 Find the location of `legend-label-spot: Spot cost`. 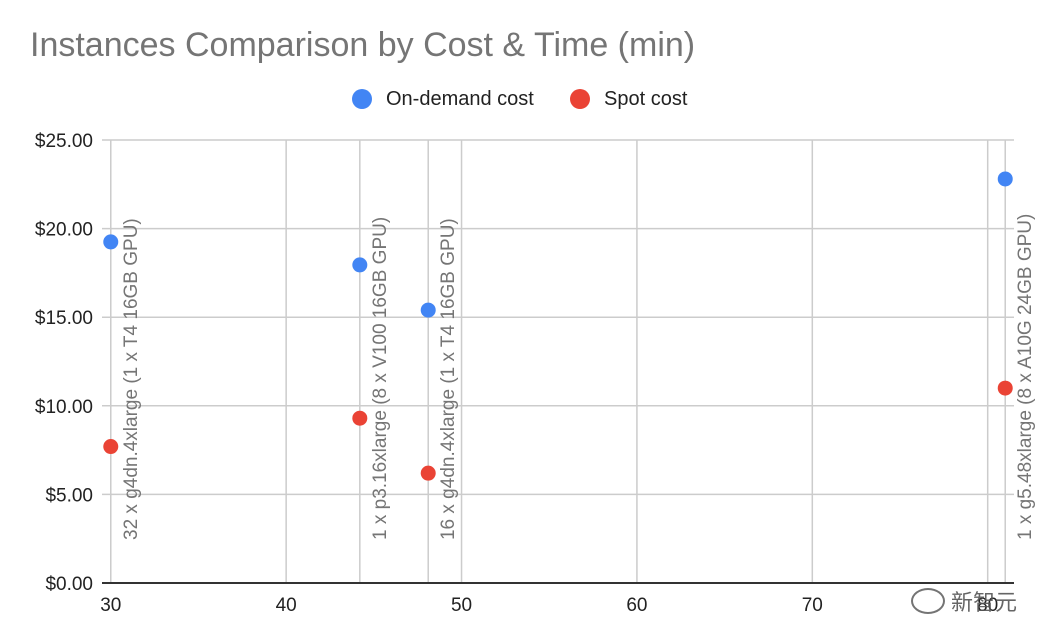

legend-label-spot: Spot cost is located at coordinates (646, 98).